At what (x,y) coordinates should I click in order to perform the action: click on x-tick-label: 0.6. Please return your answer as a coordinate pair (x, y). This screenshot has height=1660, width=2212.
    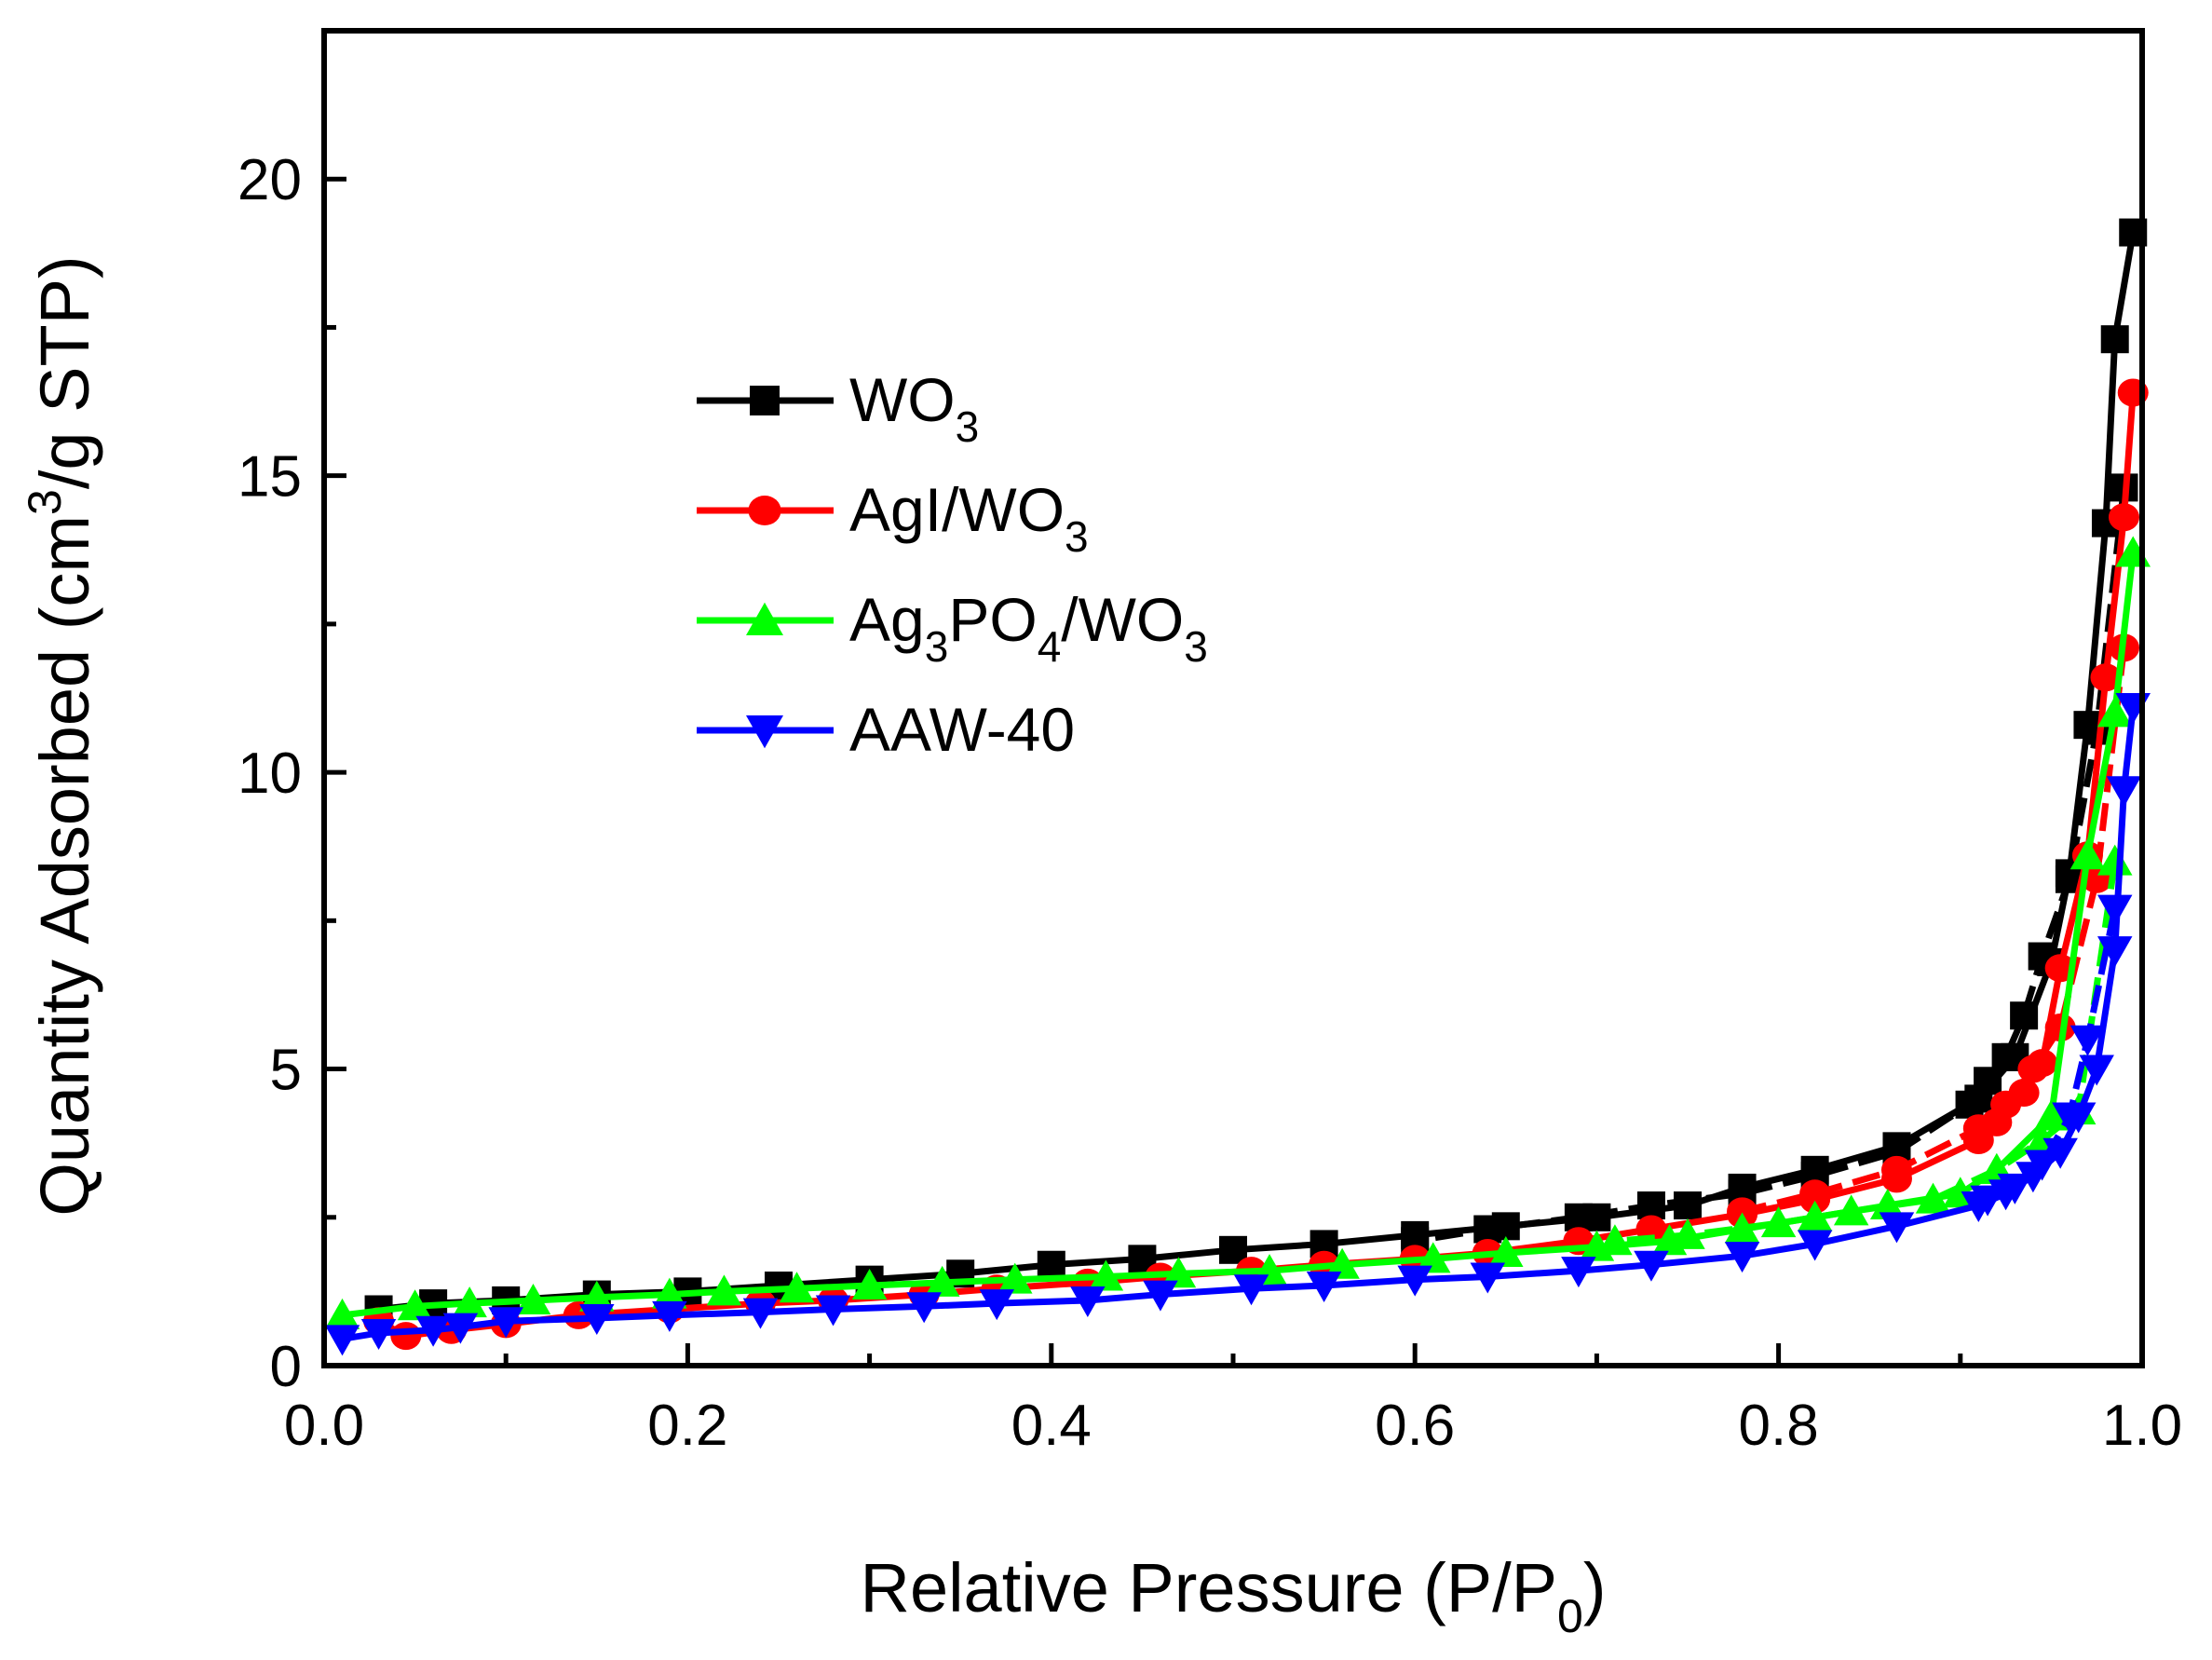
    Looking at the image, I should click on (1415, 1426).